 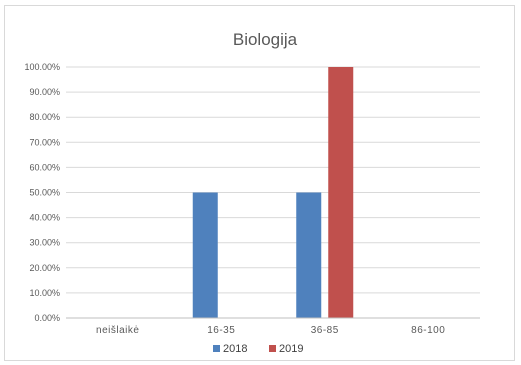 What do you see at coordinates (44, 218) in the screenshot?
I see `y-tick-label: 40.00%` at bounding box center [44, 218].